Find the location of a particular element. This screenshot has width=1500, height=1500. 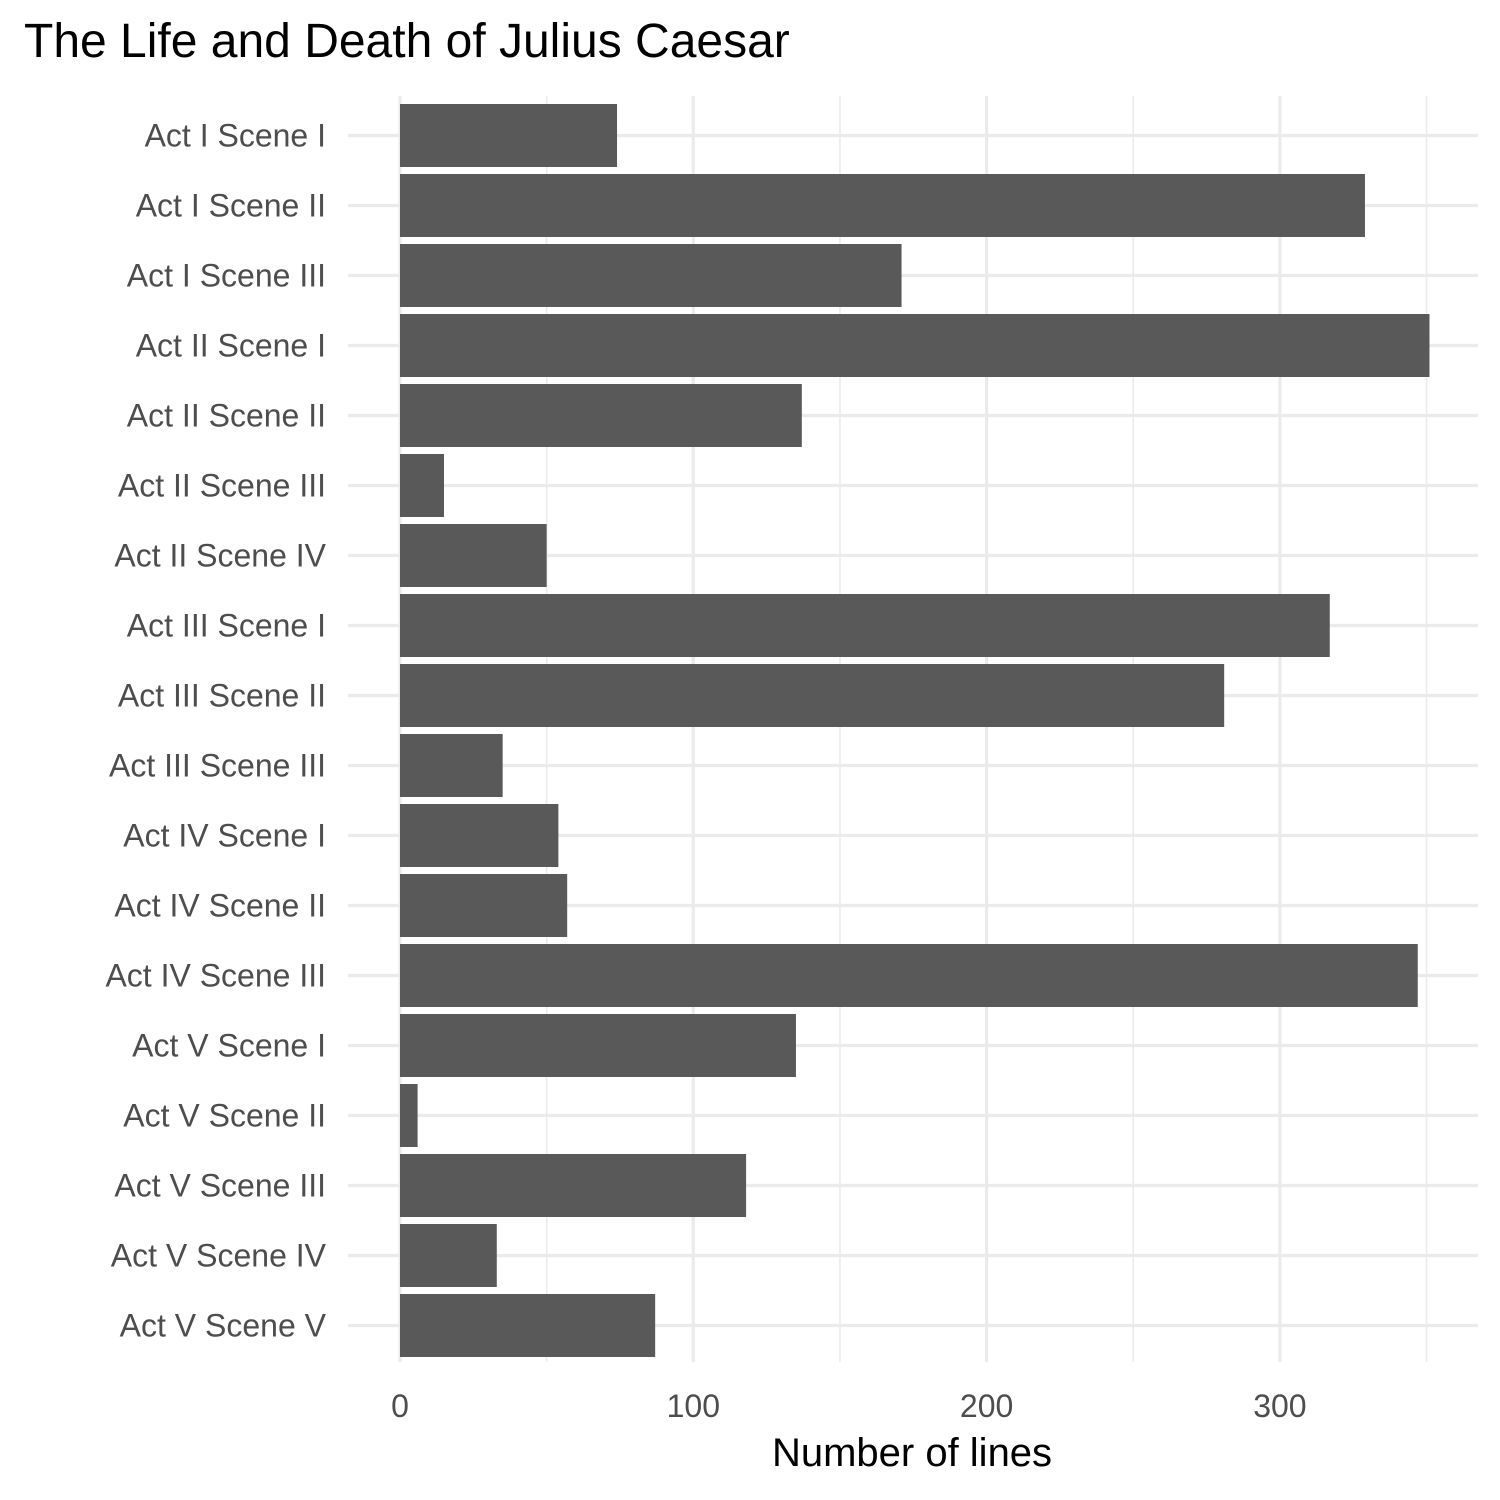

category-label: Act V Scene V is located at coordinates (223, 1326).